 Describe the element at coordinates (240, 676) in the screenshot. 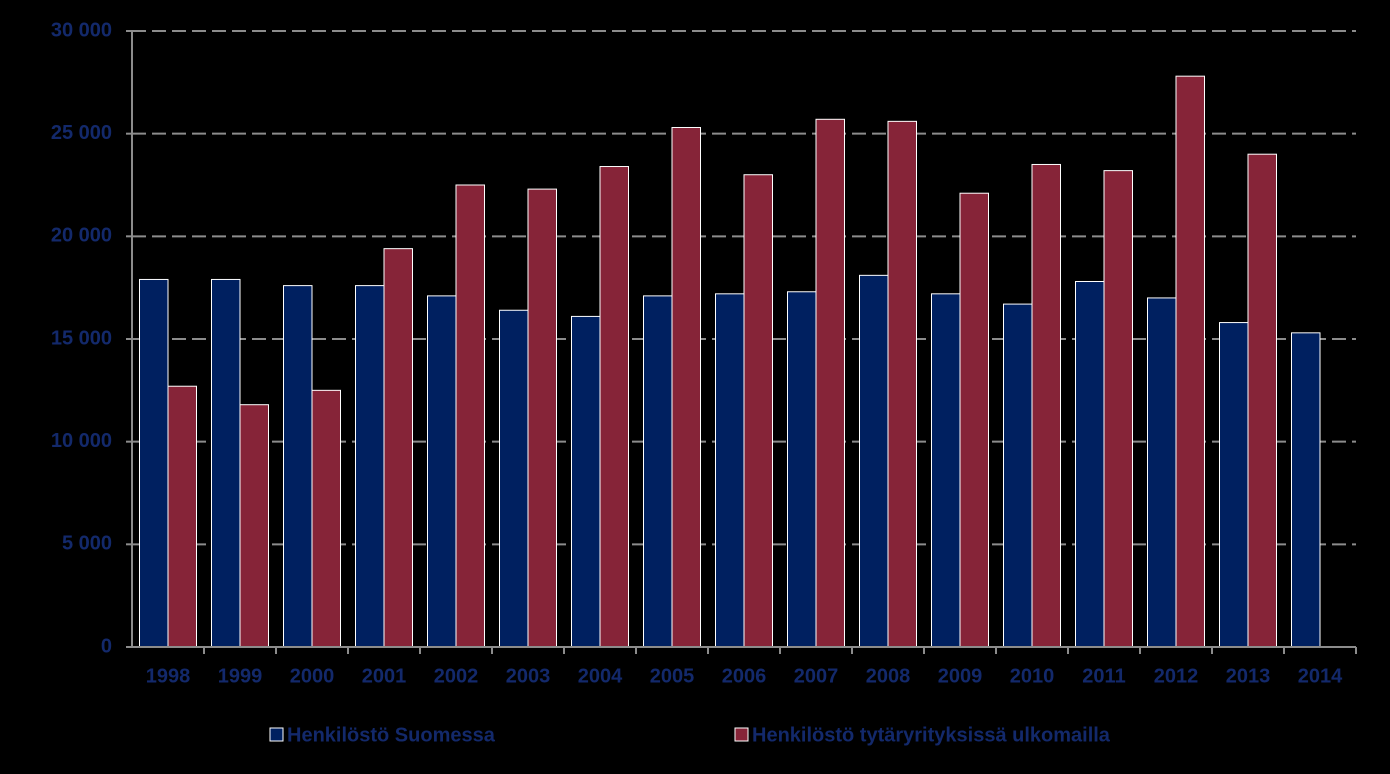

I see `x-tick-label: 1999` at that location.